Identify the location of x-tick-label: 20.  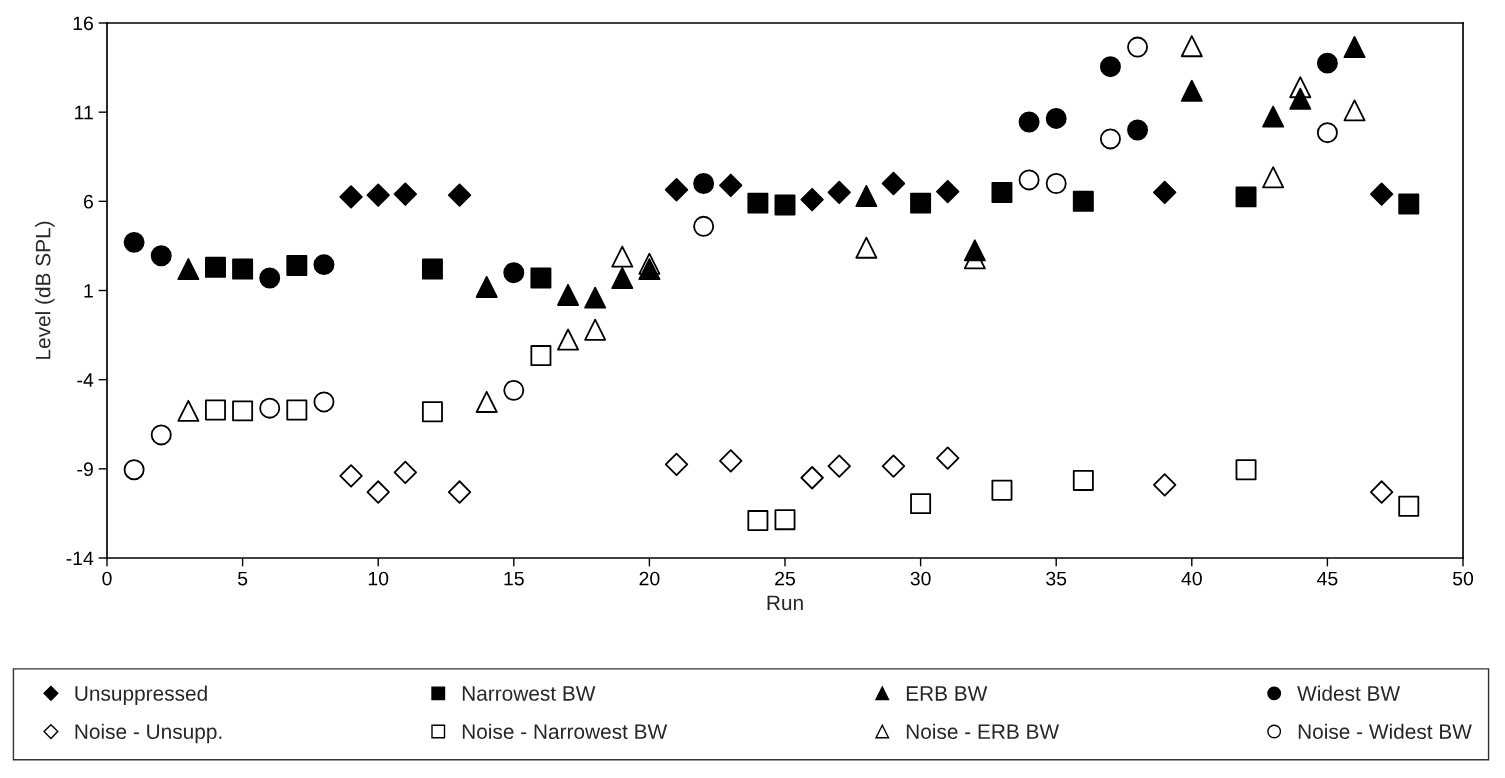
(649, 578).